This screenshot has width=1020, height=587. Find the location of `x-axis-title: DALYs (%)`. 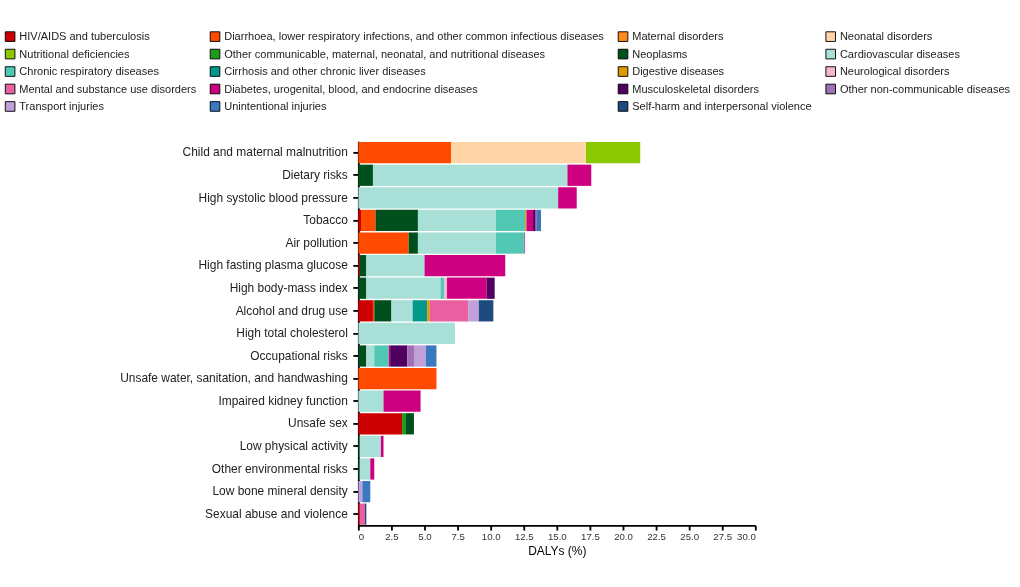

x-axis-title: DALYs (%) is located at coordinates (557, 550).